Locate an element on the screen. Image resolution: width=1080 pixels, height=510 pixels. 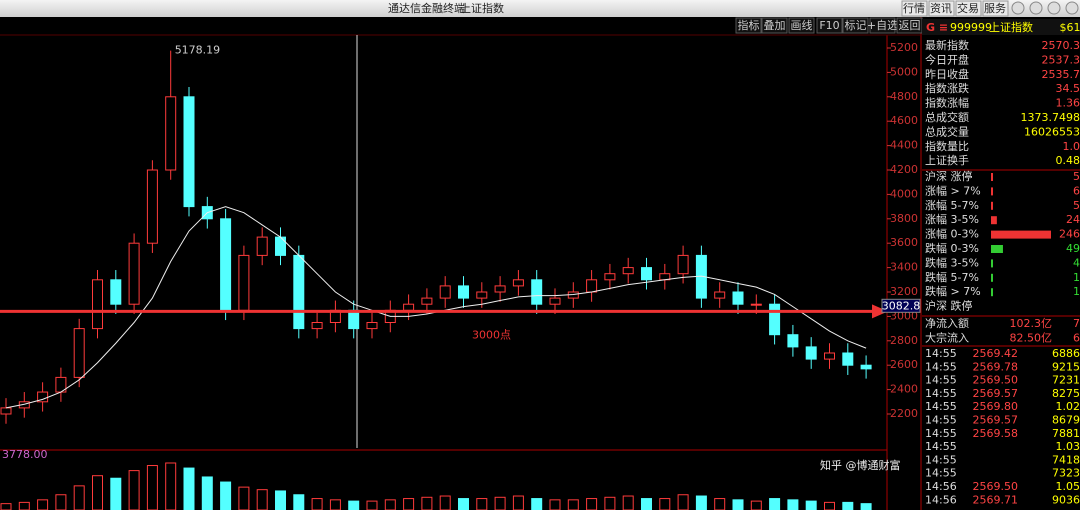
breadth-label: 跌幅 > 7% is located at coordinates (953, 291).